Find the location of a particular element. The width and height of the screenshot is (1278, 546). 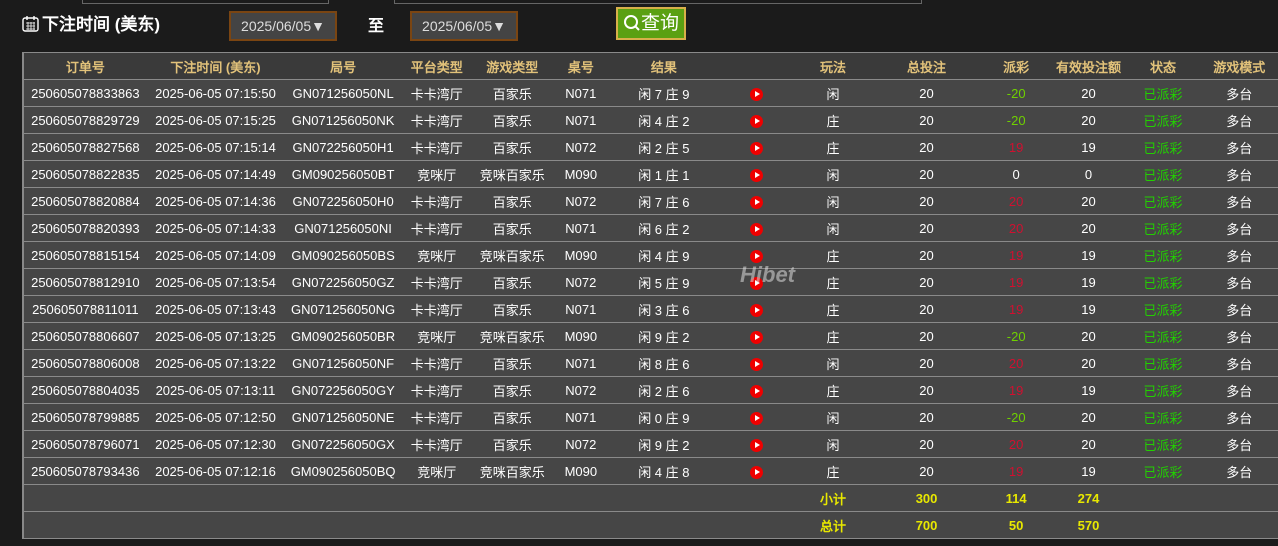

cell-game-type: 竞咪百家乐 is located at coordinates (512, 336).